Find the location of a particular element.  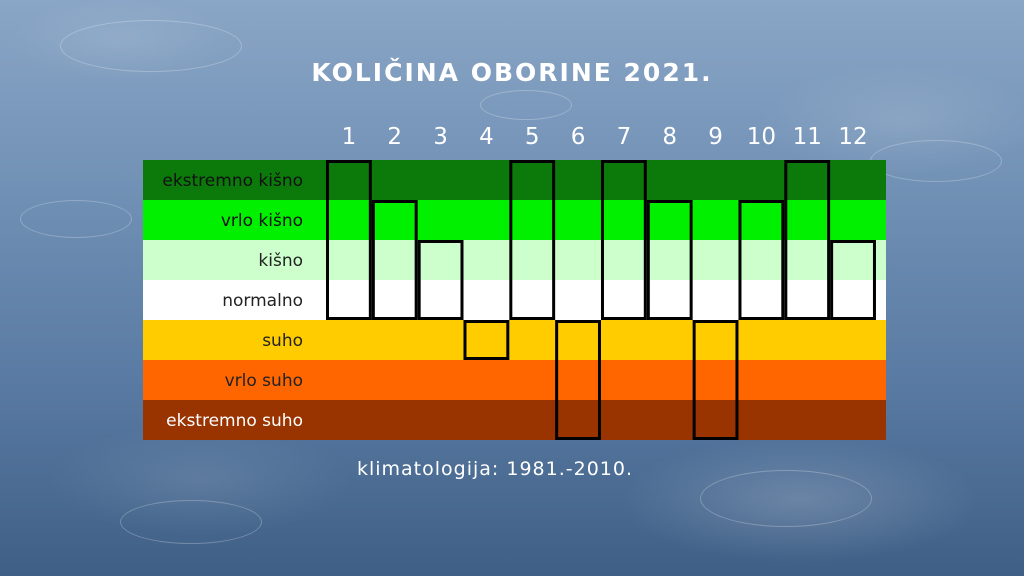

category-label: suho is located at coordinates (282, 341).